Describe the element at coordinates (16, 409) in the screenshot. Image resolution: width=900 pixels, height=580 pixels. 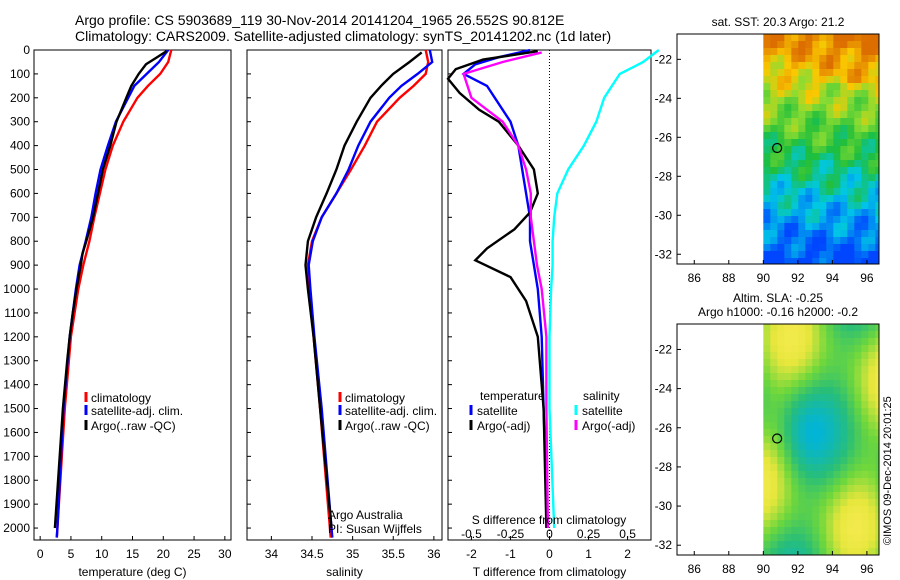
I see `temperature-ytick-label: 1500` at that location.